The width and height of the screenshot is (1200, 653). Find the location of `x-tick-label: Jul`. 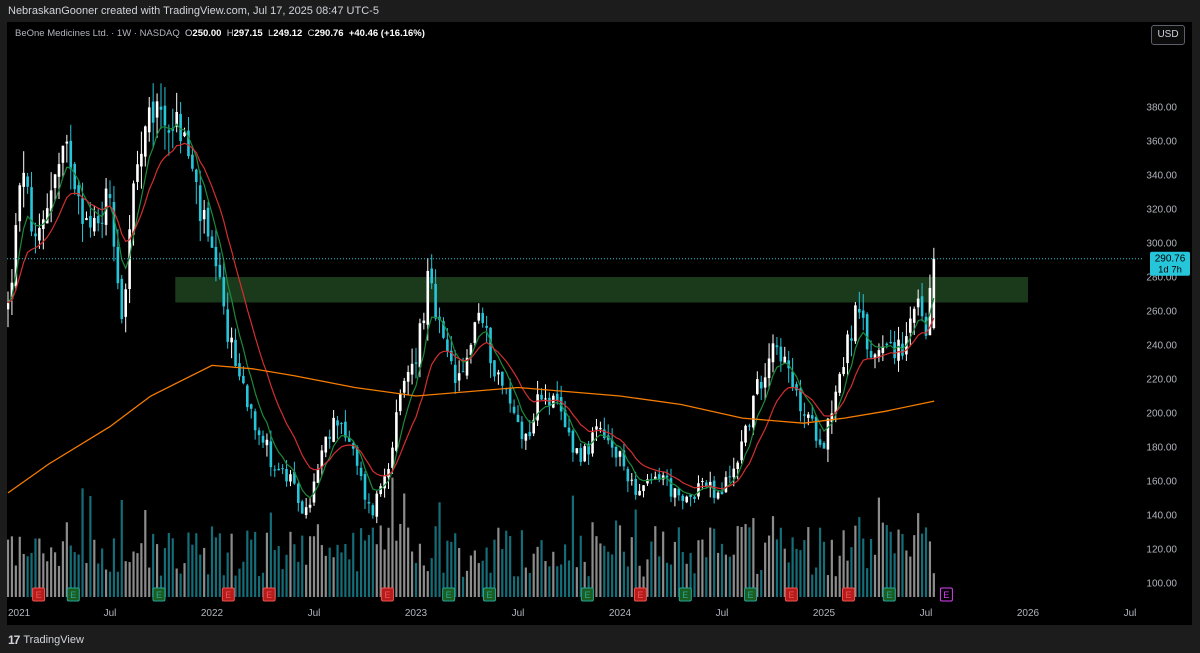

x-tick-label: Jul is located at coordinates (314, 613).